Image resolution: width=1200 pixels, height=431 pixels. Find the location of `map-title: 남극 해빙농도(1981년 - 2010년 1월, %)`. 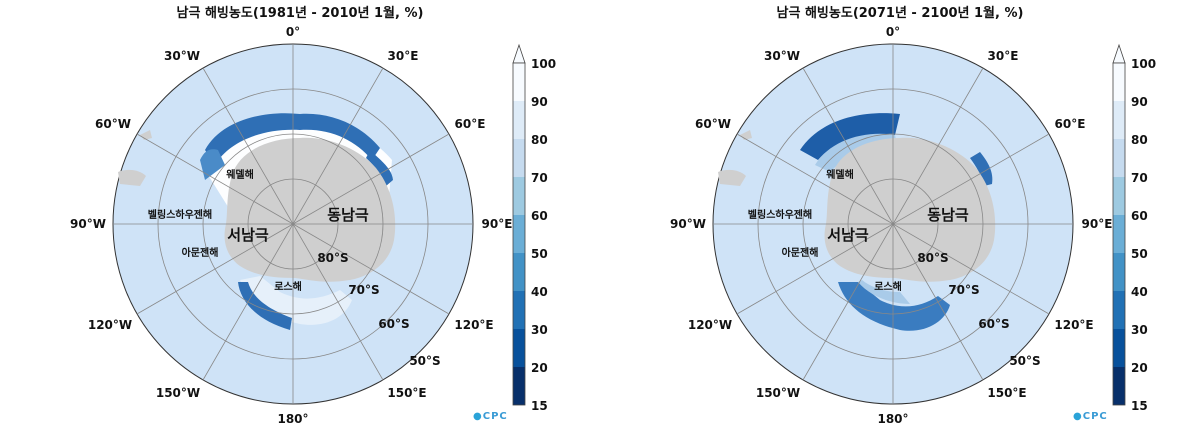

map-title: 남극 해빙농도(1981년 - 2010년 1월, %) is located at coordinates (300, 13).